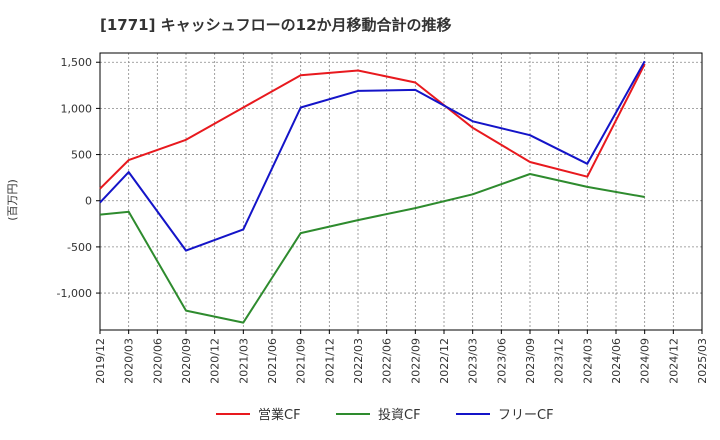 The image size is (720, 440). What do you see at coordinates (77, 108) in the screenshot?
I see `y-tick-label: 1,000` at bounding box center [77, 108].